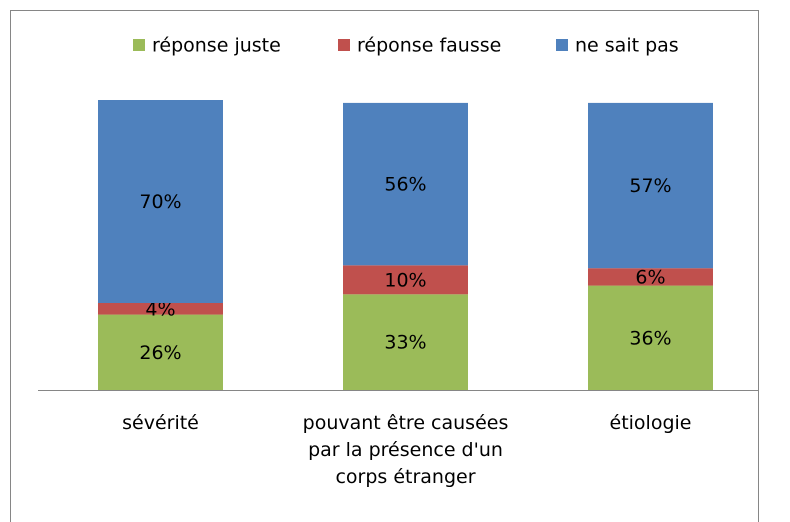 The height and width of the screenshot is (522, 790). I want to click on data-label: 56%, so click(405, 185).